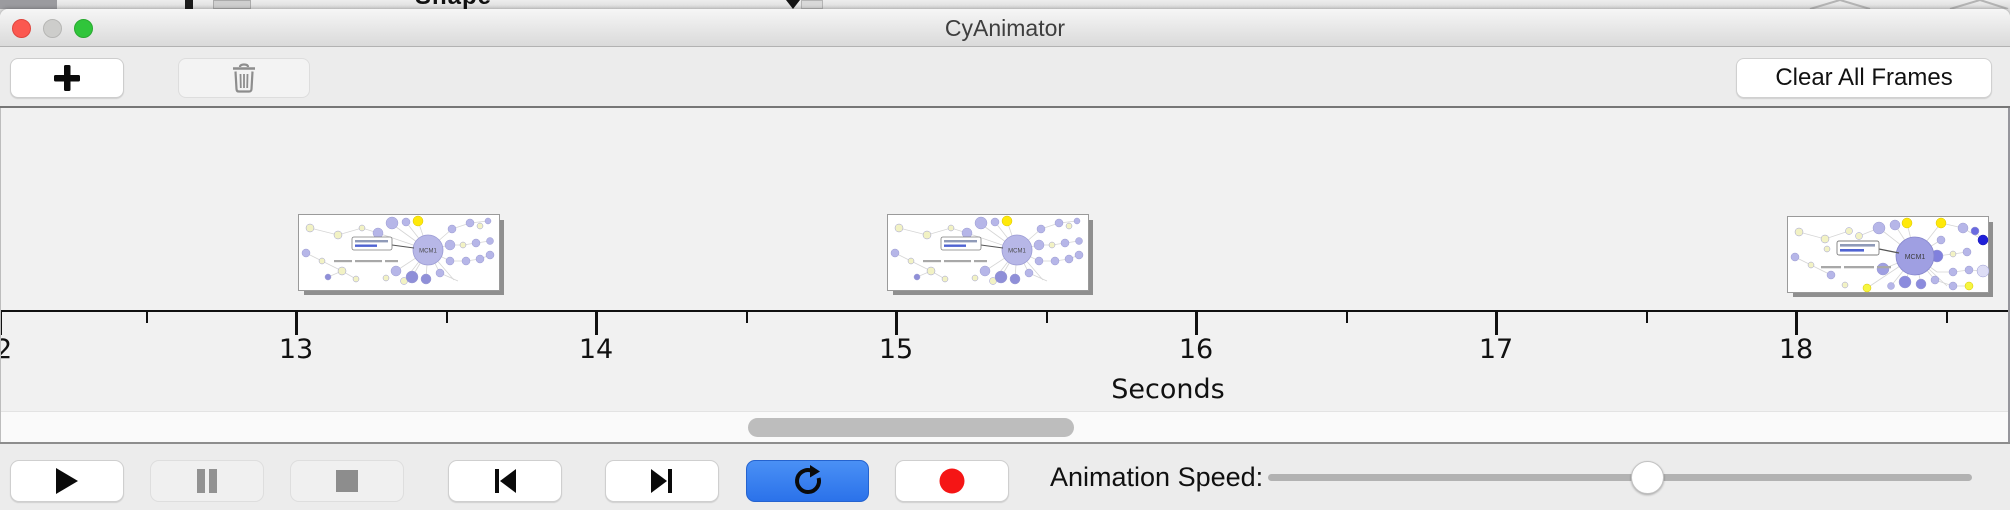 The width and height of the screenshot is (2010, 510). I want to click on skip-to-end-icon, so click(661, 481).